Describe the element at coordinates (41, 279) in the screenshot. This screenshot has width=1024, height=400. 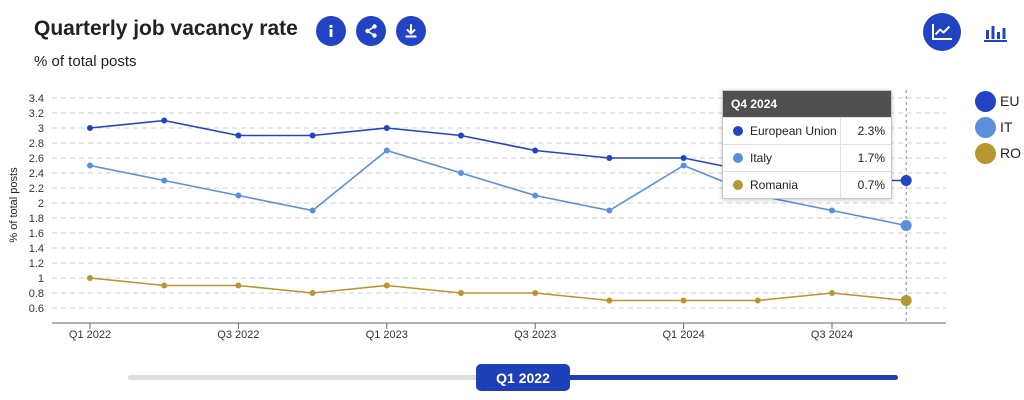
I see `y-tick-label: 1` at that location.